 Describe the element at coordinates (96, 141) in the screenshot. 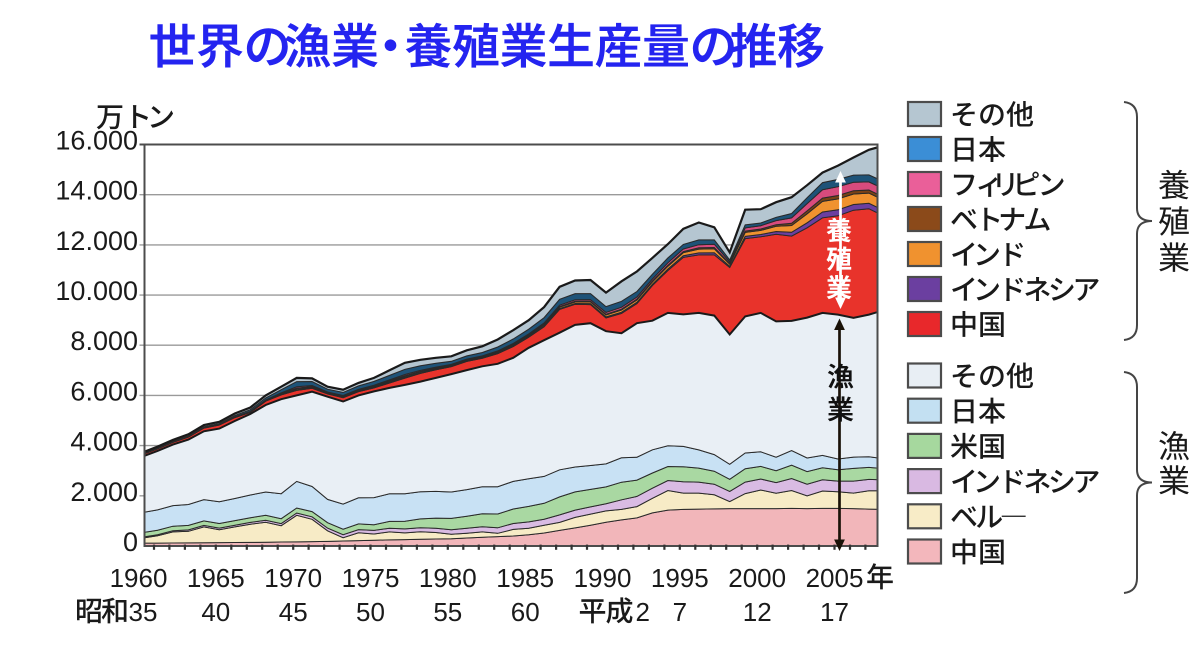

I see `svg-text: 16.000` at that location.